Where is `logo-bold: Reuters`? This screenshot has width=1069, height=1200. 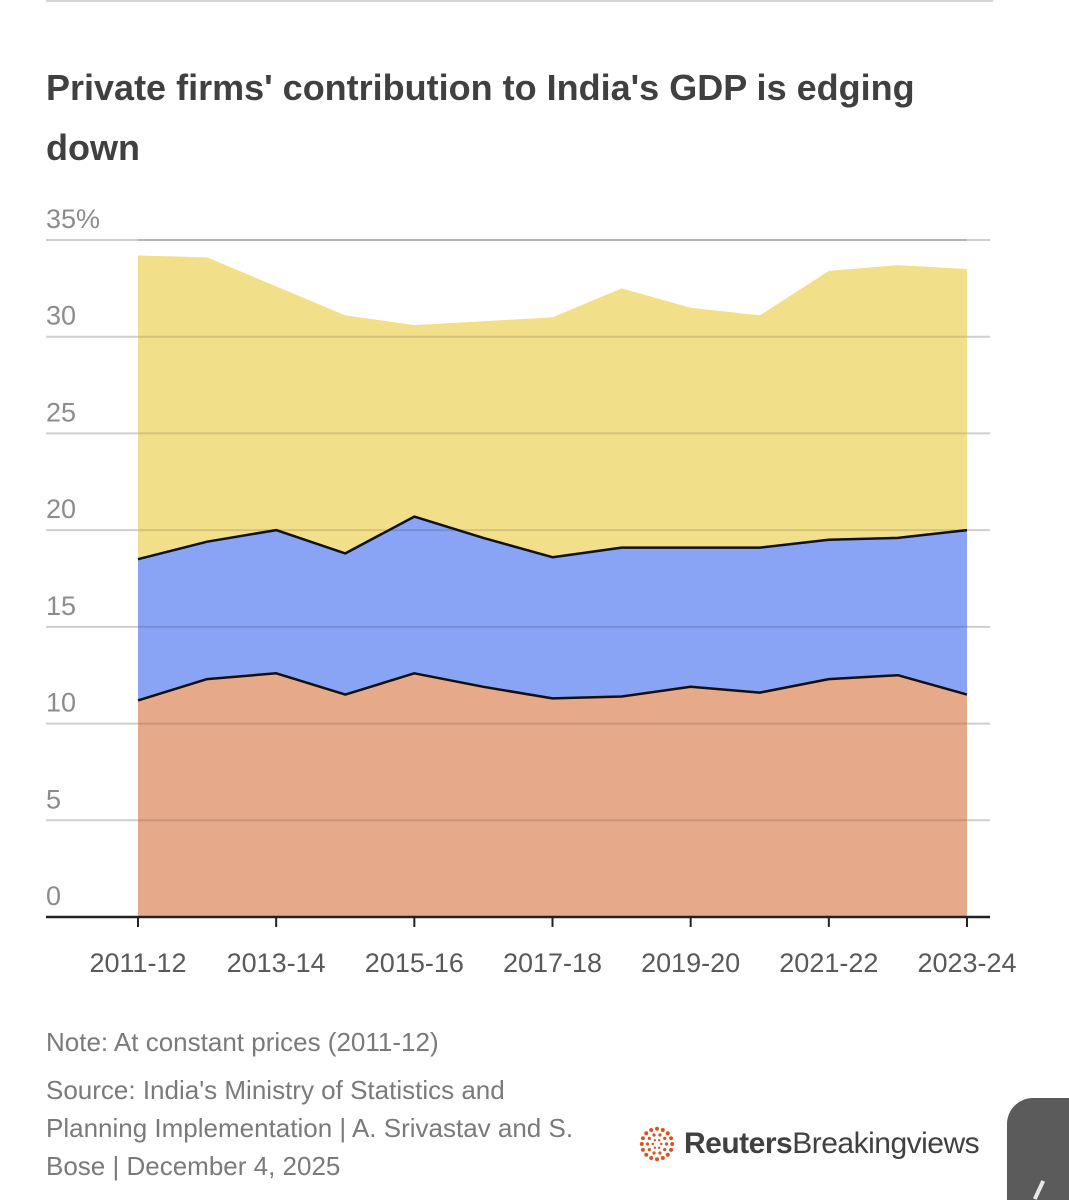 logo-bold: Reuters is located at coordinates (738, 1143).